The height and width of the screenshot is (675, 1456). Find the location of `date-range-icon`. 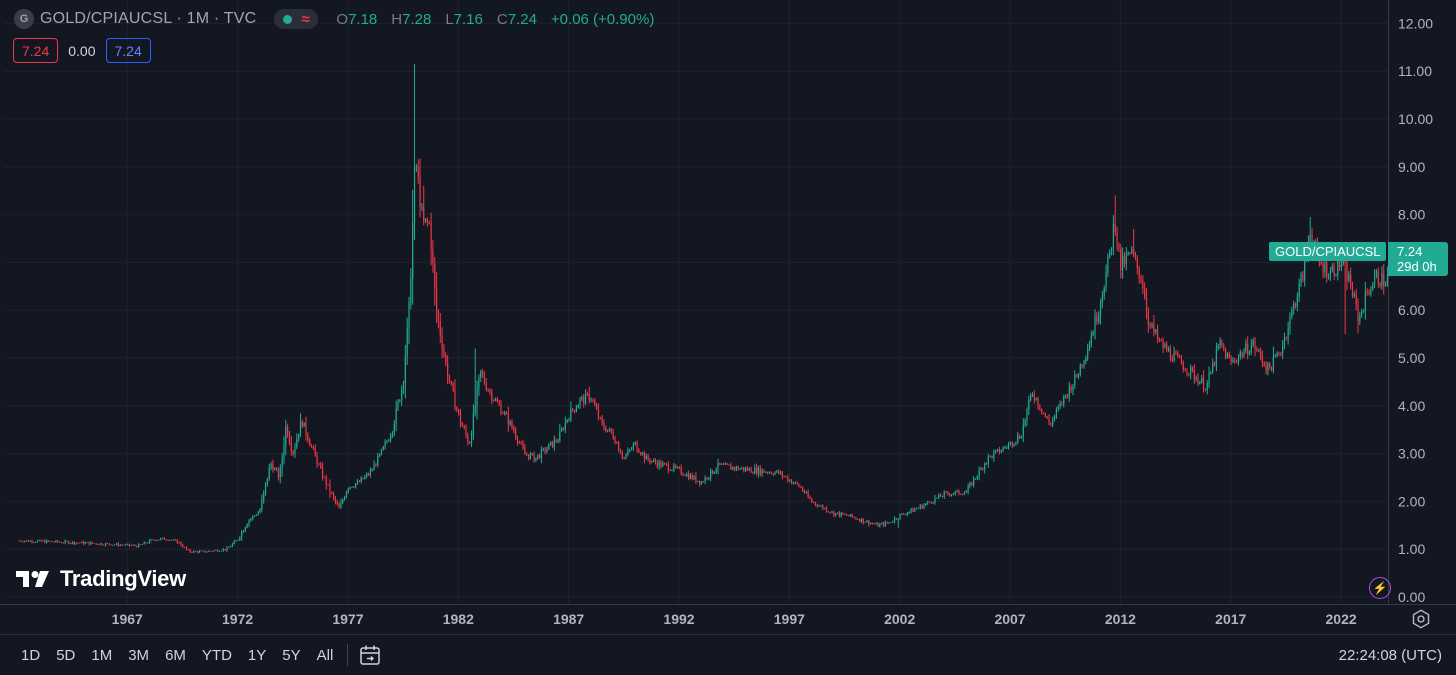

date-range-icon is located at coordinates (370, 655).